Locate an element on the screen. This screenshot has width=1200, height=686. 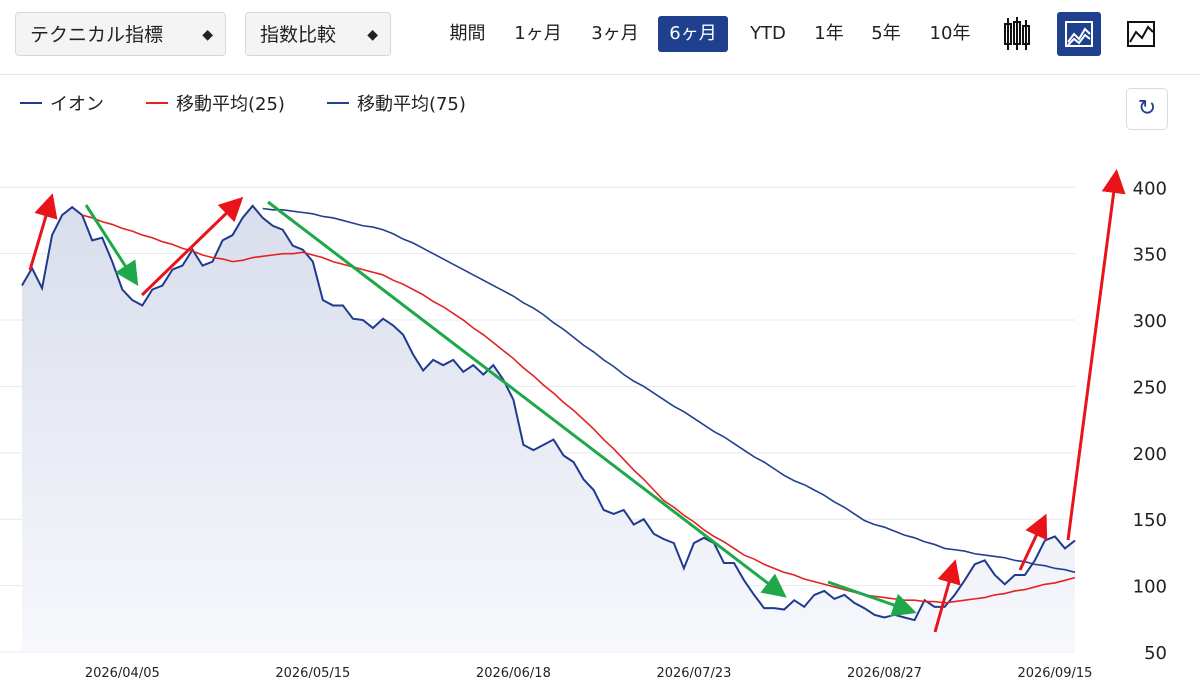
y-tick-label: 300 is located at coordinates (1150, 321).